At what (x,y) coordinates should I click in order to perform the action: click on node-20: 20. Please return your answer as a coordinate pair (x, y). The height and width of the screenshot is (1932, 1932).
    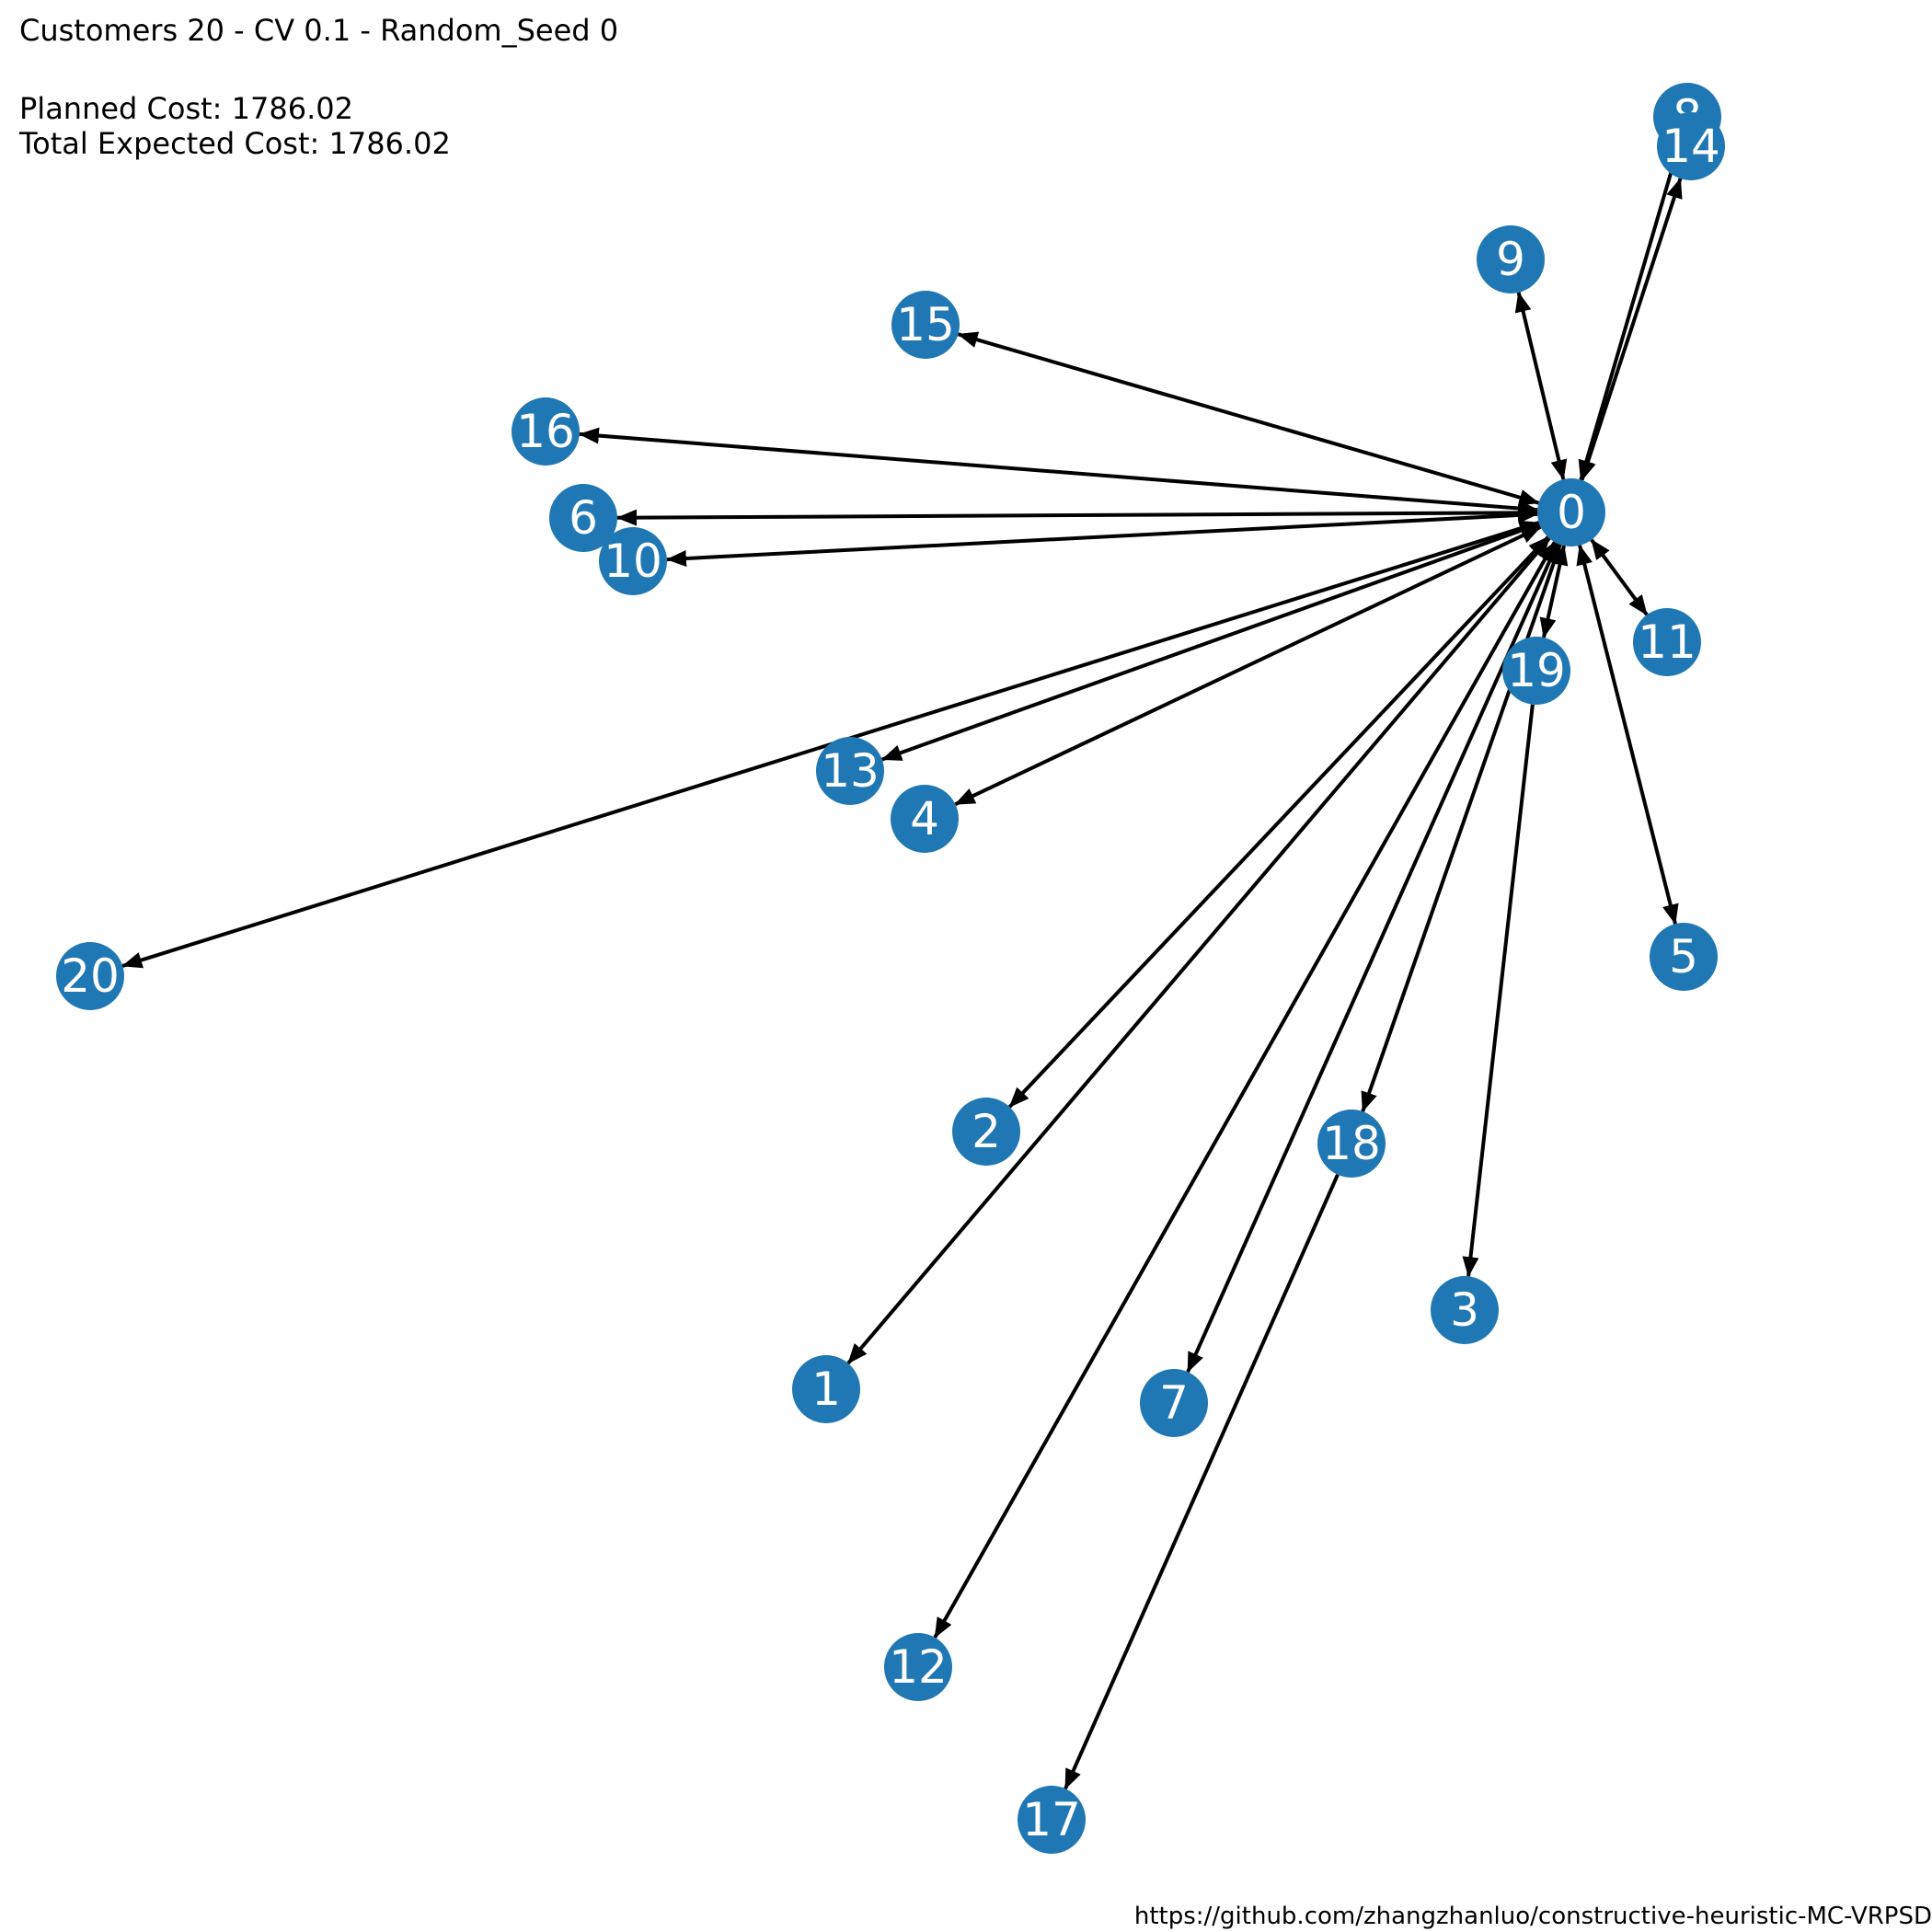
    Looking at the image, I should click on (90, 976).